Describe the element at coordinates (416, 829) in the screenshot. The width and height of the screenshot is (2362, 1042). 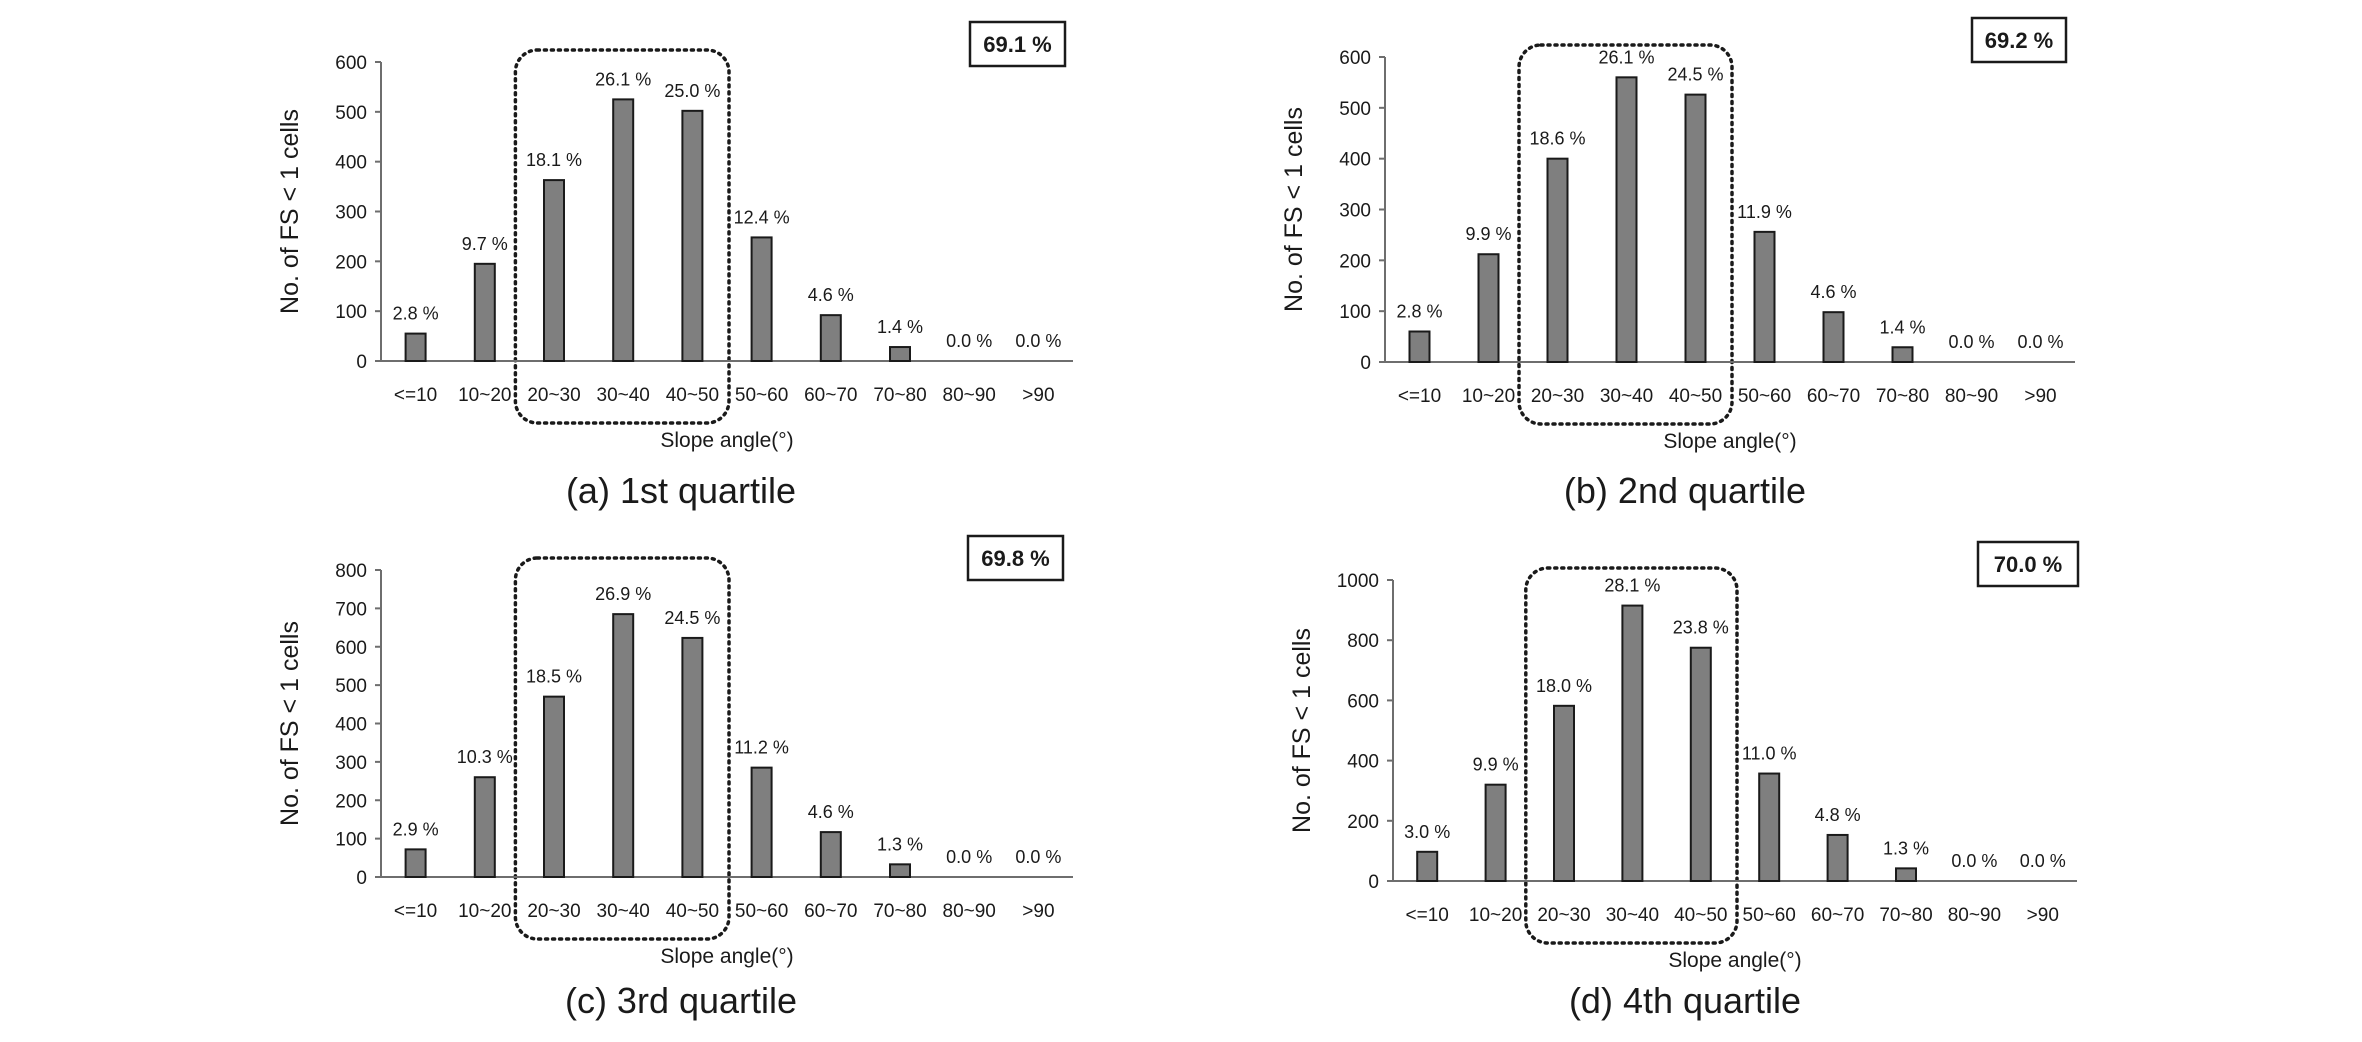
I see `data-label: 2.9 %` at that location.